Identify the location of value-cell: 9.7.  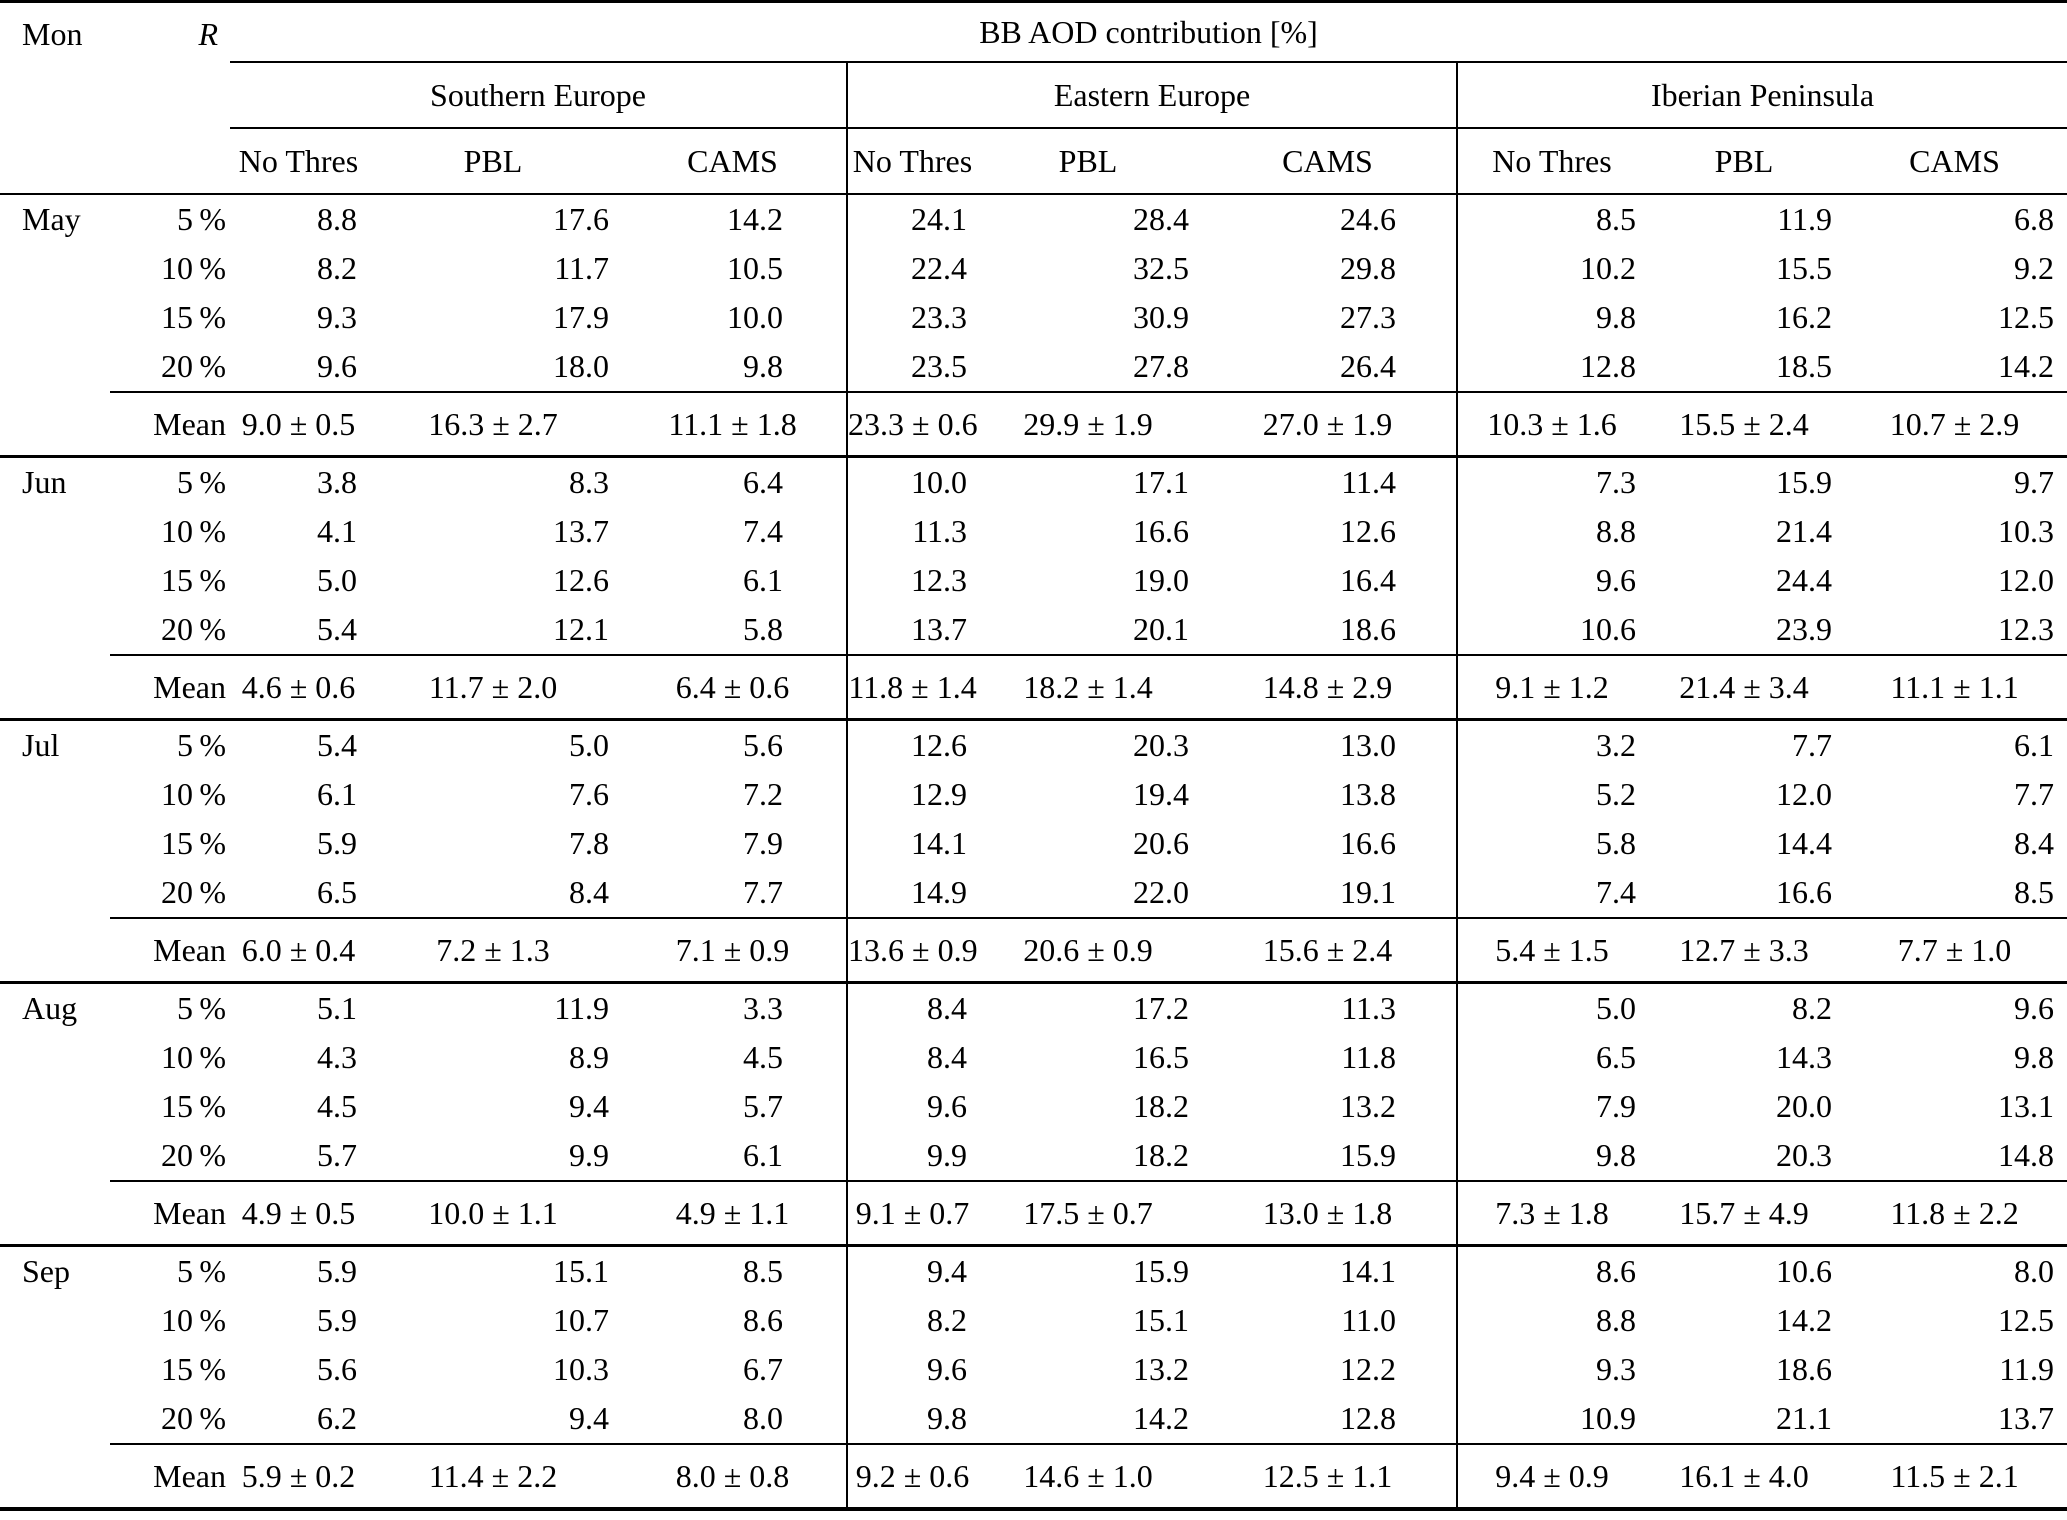
(2034, 482).